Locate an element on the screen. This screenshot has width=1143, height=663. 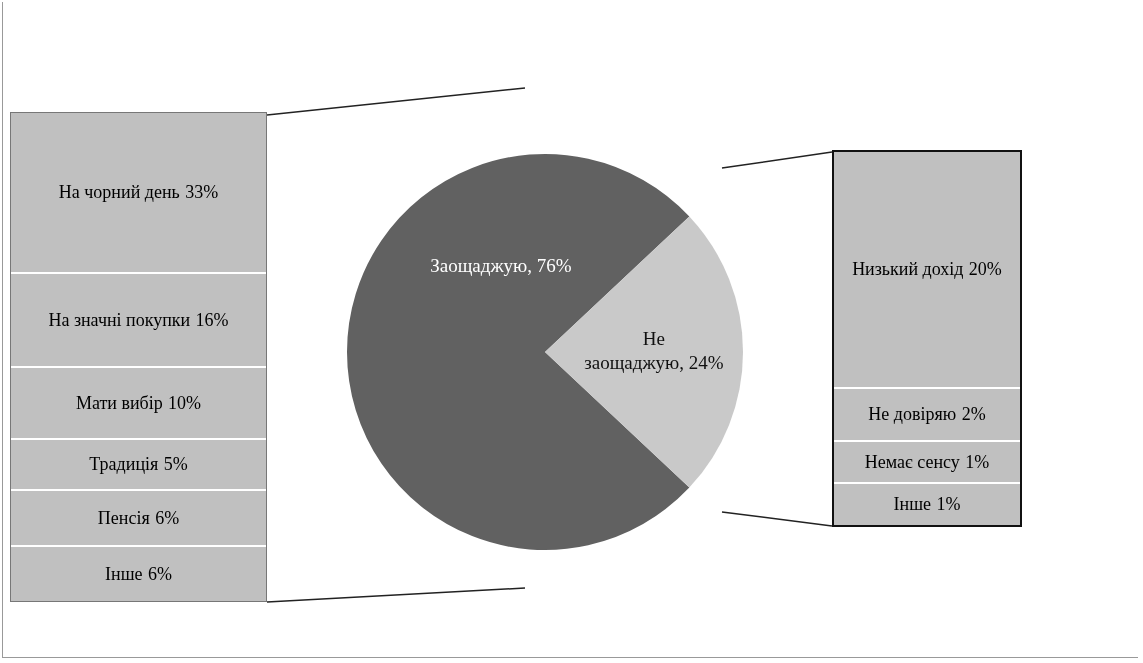
category-label: Традиція is located at coordinates (124, 464).